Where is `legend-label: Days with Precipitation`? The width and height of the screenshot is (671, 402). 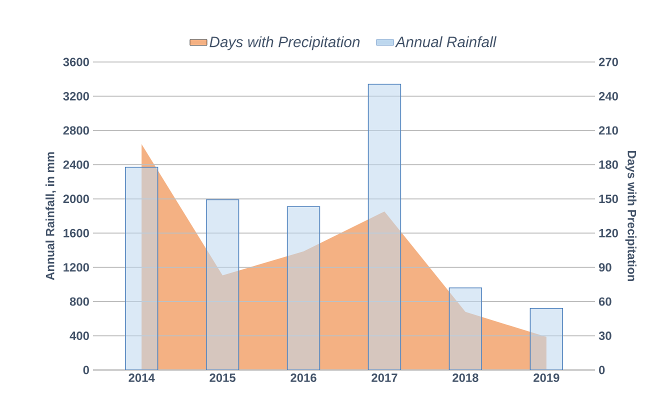 legend-label: Days with Precipitation is located at coordinates (285, 43).